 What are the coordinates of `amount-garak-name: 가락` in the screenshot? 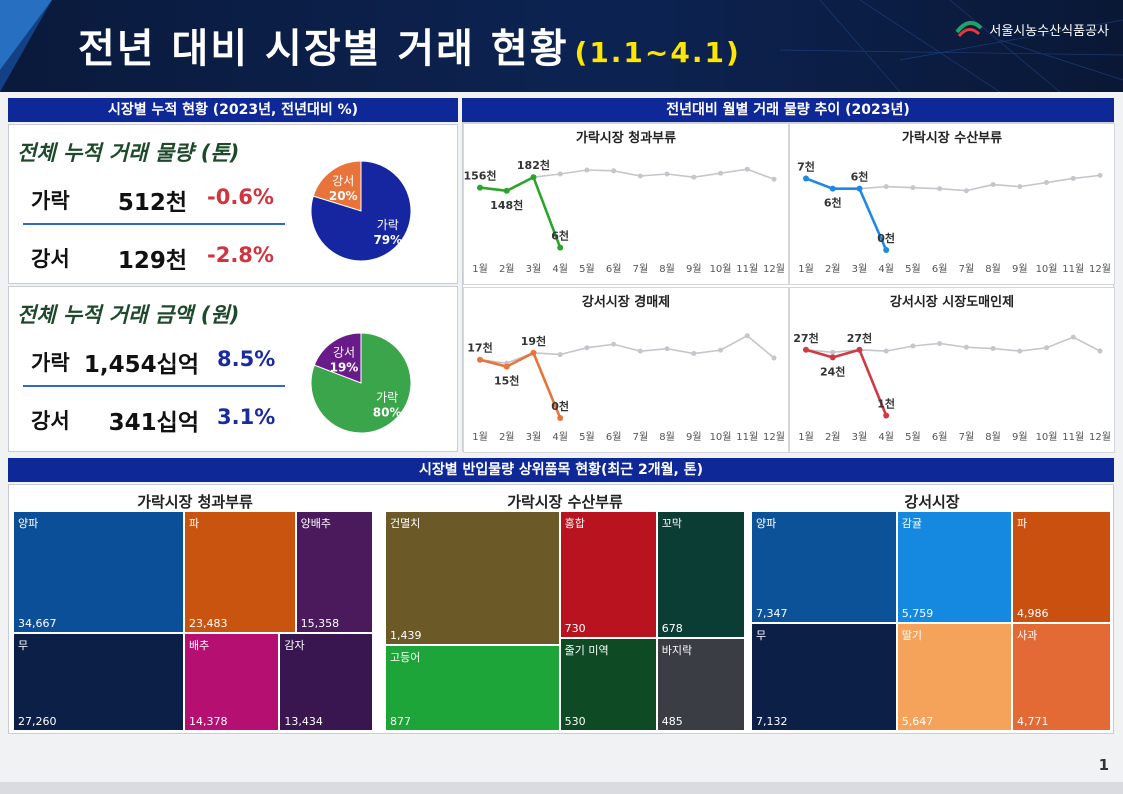 It's located at (50, 363).